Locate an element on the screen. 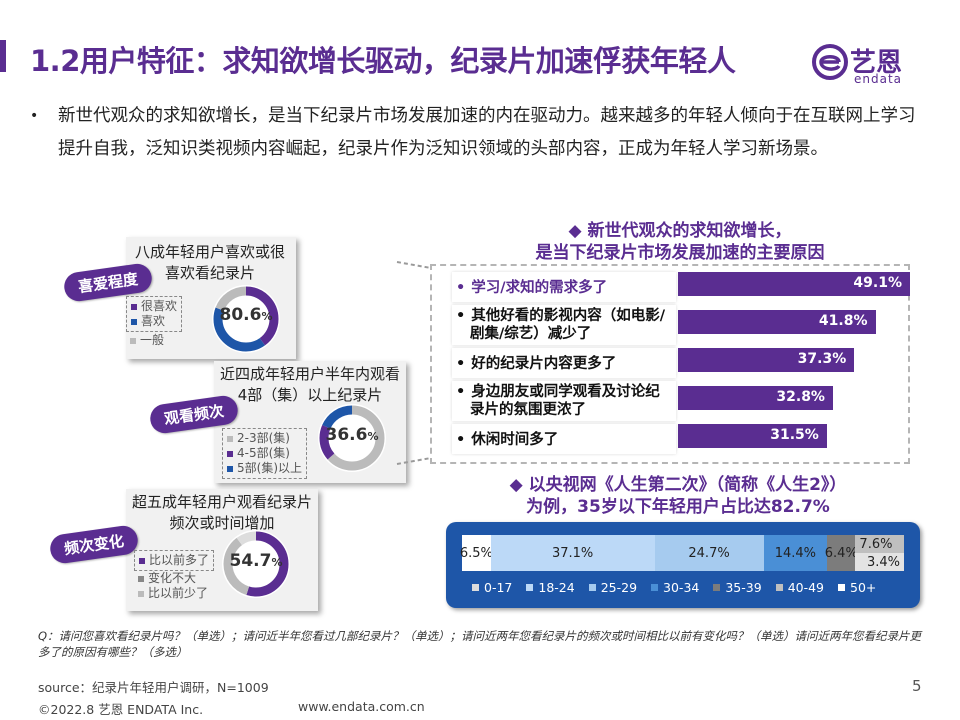  age-legend-label: 40-49 is located at coordinates (806, 587).